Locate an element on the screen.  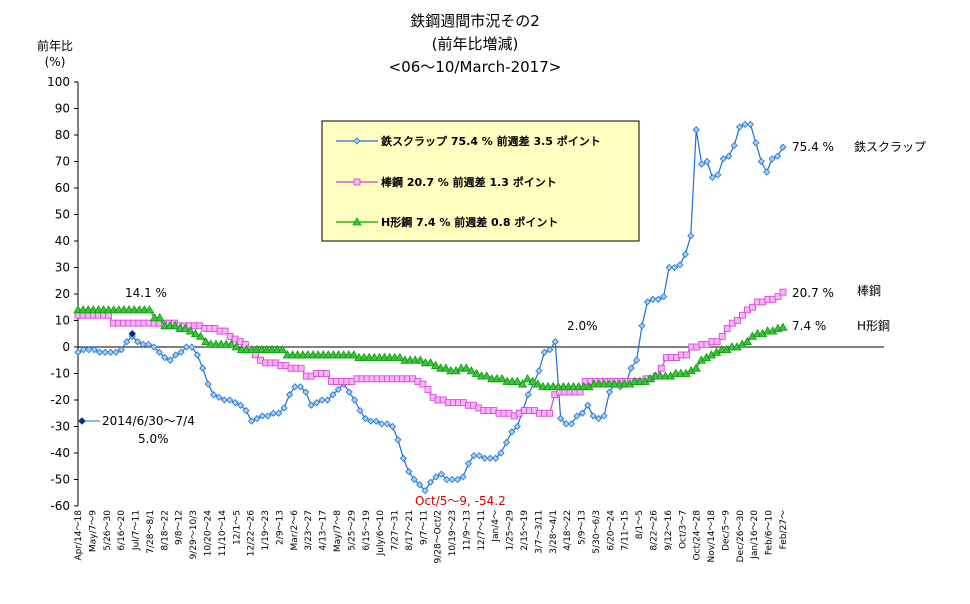
chart-title-line-3: <06〜10/March-2017> is located at coordinates (475, 67).